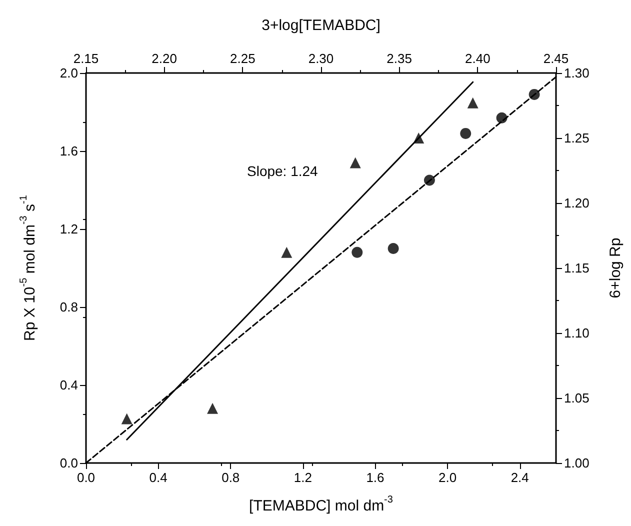 Image resolution: width=631 pixels, height=526 pixels. I want to click on y2-tick-label: 1.15, so click(577, 268).